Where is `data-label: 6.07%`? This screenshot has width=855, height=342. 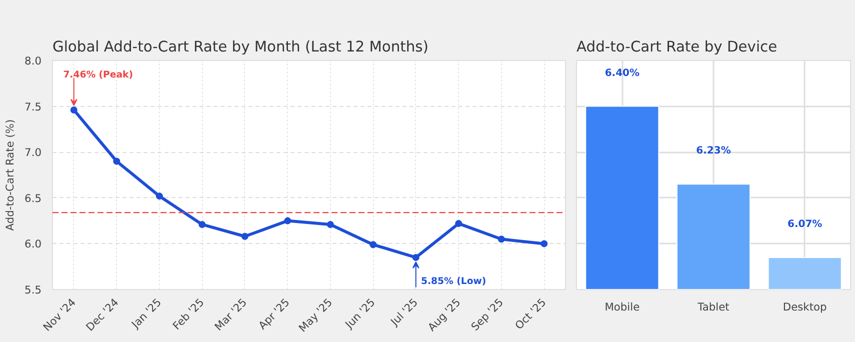 data-label: 6.07% is located at coordinates (804, 224).